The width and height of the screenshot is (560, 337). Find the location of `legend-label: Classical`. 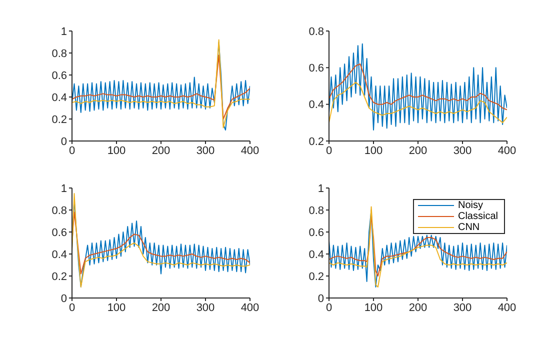

legend-label: Classical is located at coordinates (478, 216).